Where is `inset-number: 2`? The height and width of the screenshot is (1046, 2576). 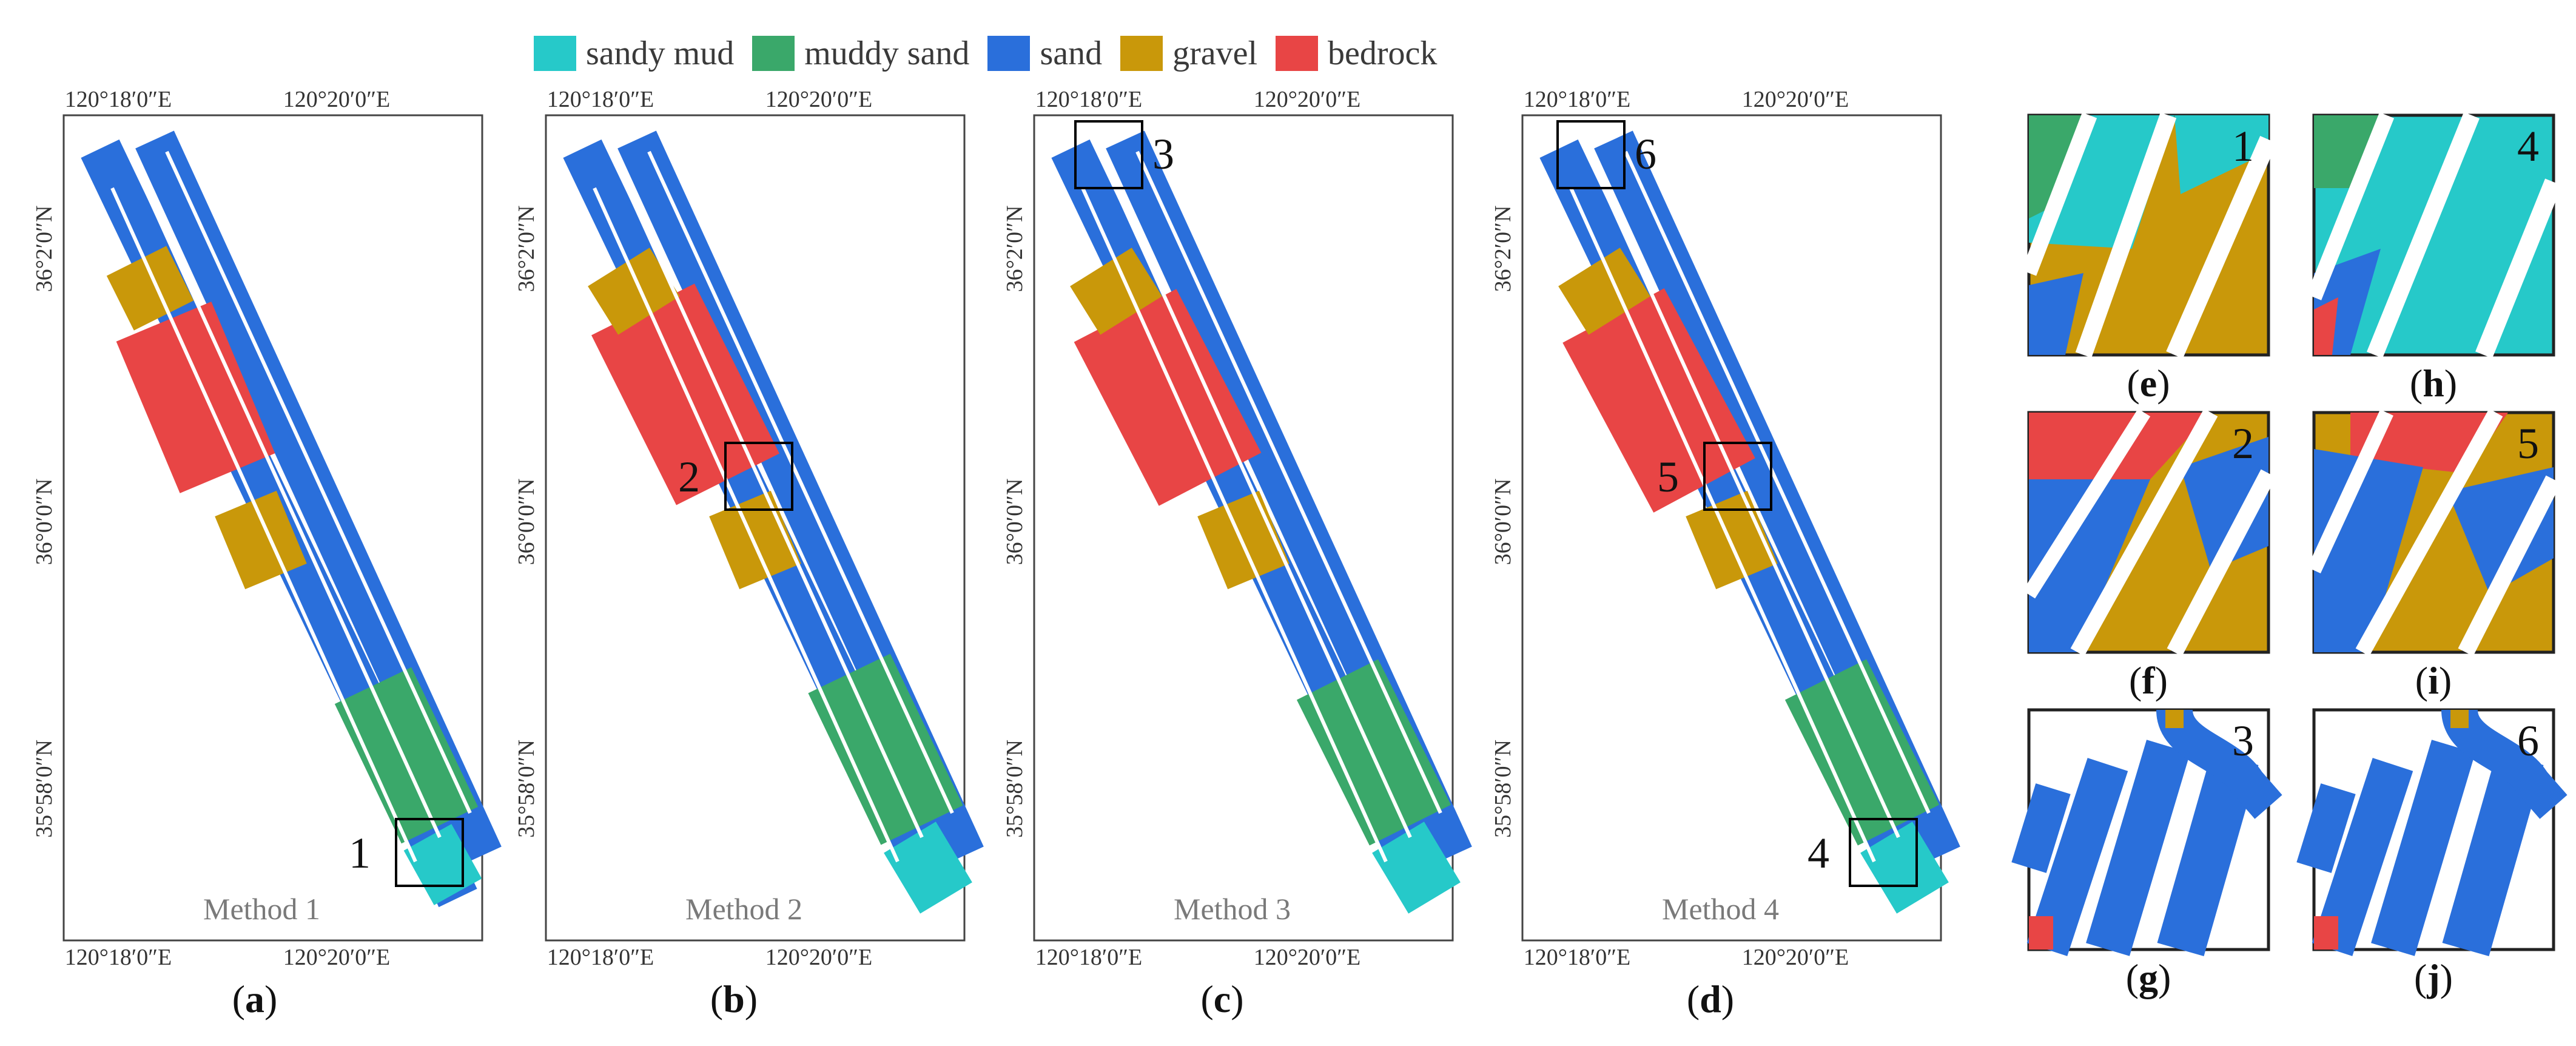
inset-number: 2 is located at coordinates (2243, 443).